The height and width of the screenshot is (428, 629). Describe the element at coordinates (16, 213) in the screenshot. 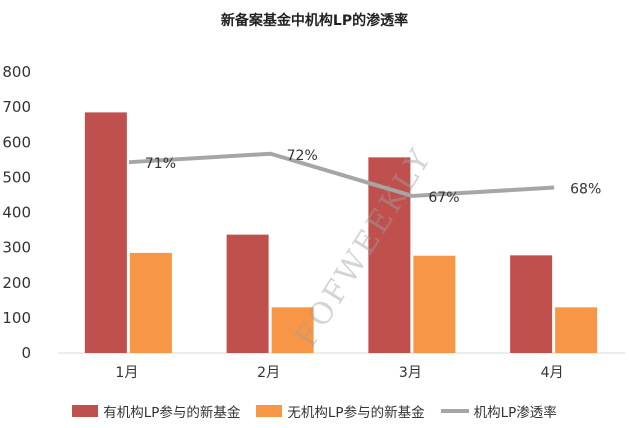

I see `y-tick-label: 400` at that location.